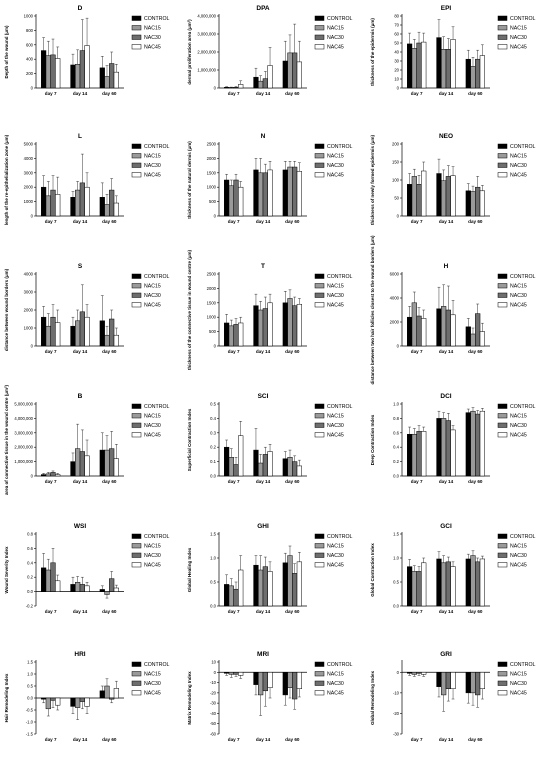  Describe the element at coordinates (30, 606) in the screenshot. I see `y-tick-label: -0.2` at that location.